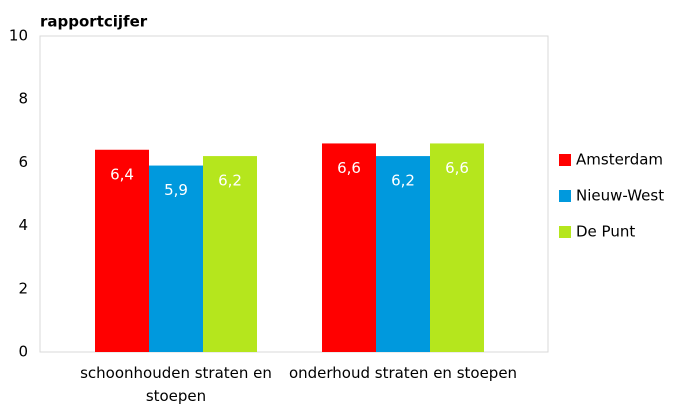  Describe the element at coordinates (176, 384) in the screenshot. I see `x-tick-label: schoonhouden straten en stoepen` at that location.